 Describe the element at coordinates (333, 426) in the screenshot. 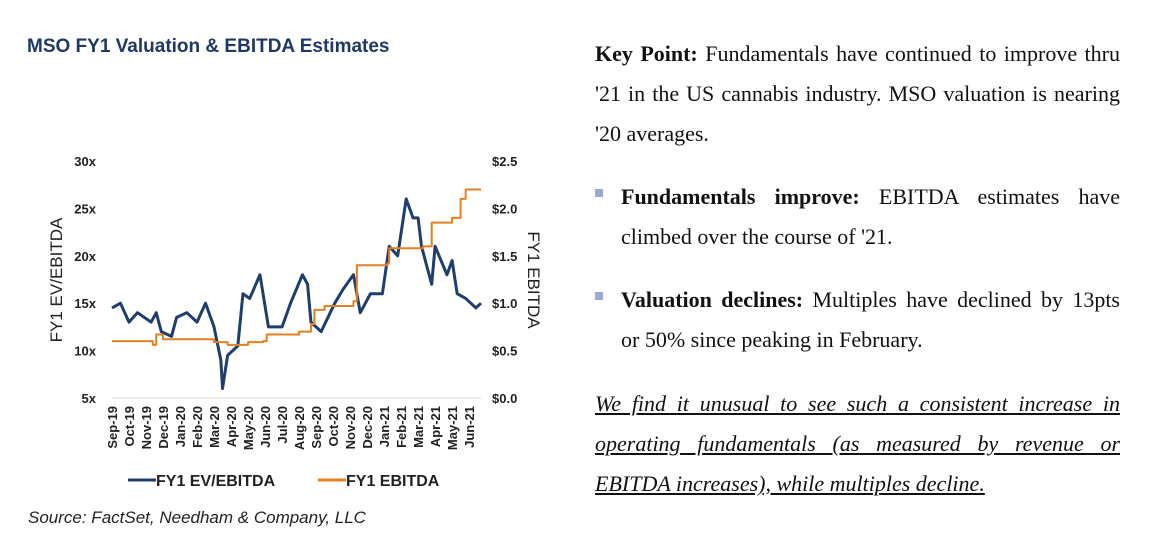

I see `x-tick-label: Oct-20` at that location.